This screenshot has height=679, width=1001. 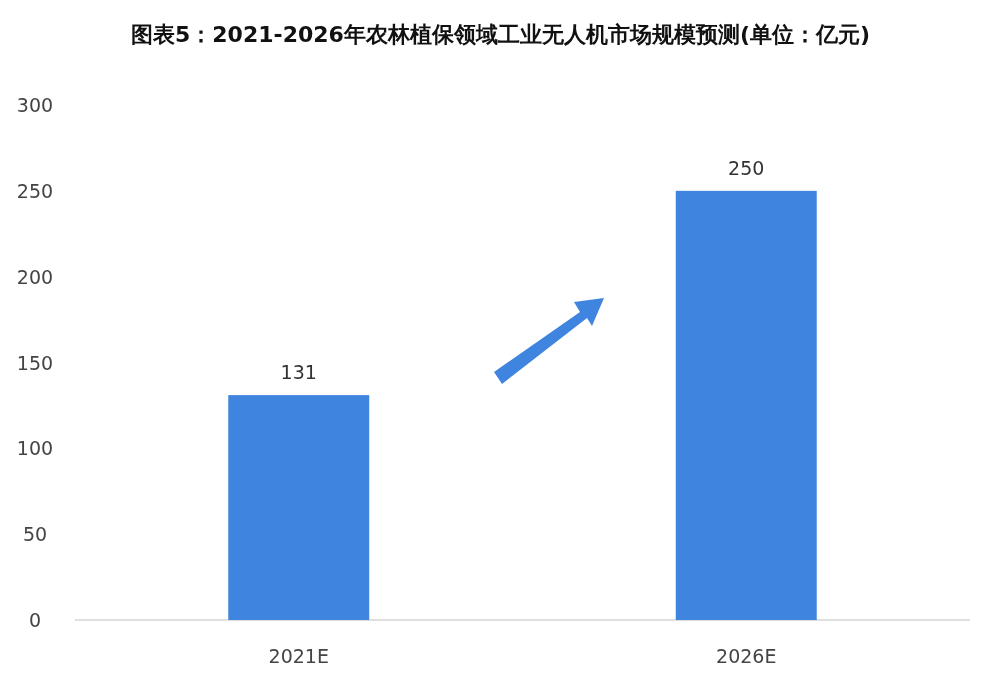 I want to click on y-tick-label: 100, so click(x=35, y=448).